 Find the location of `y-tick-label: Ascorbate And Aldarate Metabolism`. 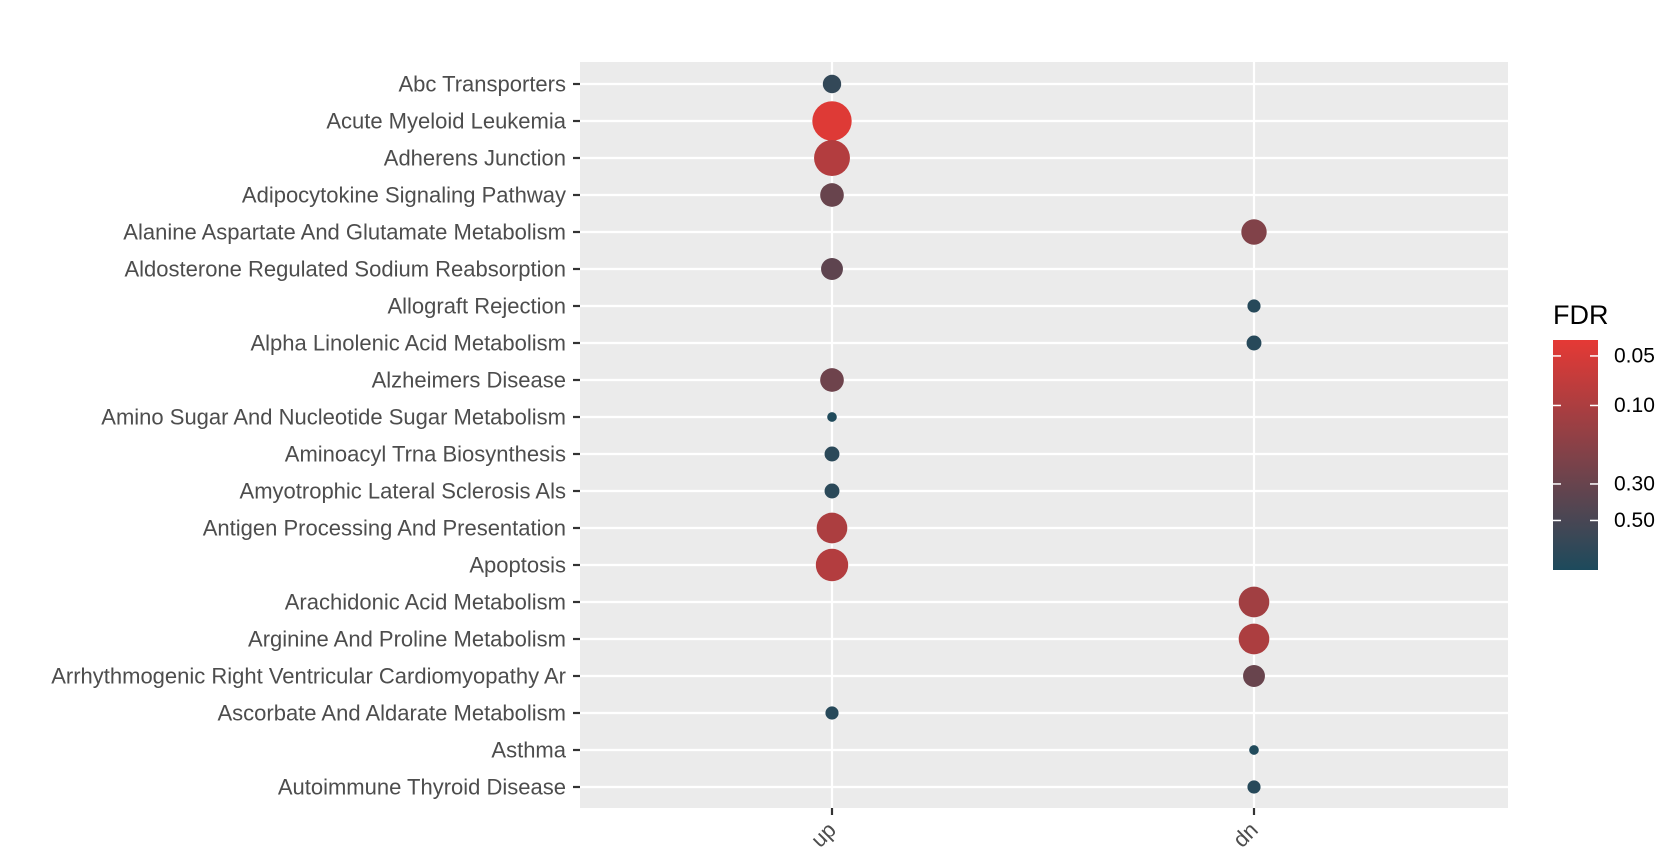

y-tick-label: Ascorbate And Aldarate Metabolism is located at coordinates (391, 713).